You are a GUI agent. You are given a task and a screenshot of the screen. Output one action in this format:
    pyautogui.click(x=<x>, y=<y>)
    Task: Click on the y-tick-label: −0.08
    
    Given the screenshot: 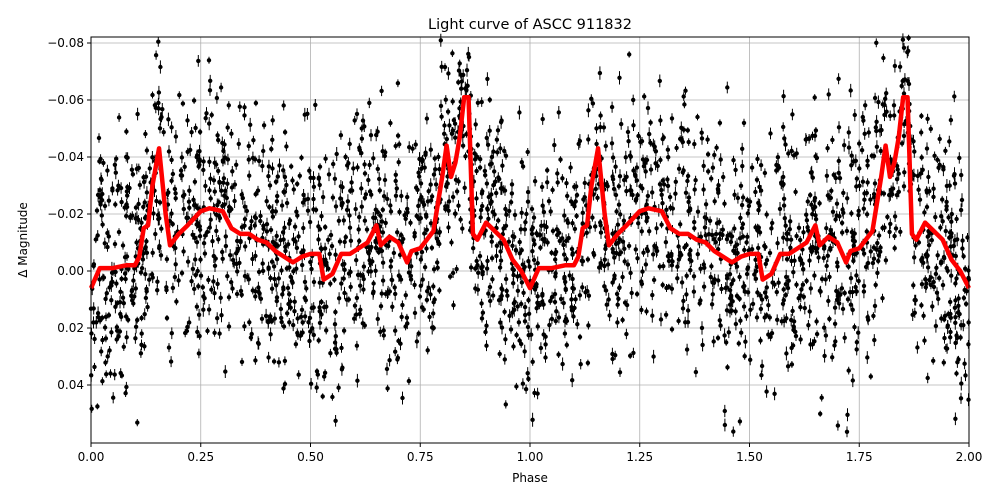 What is the action you would take?
    pyautogui.click(x=65, y=43)
    